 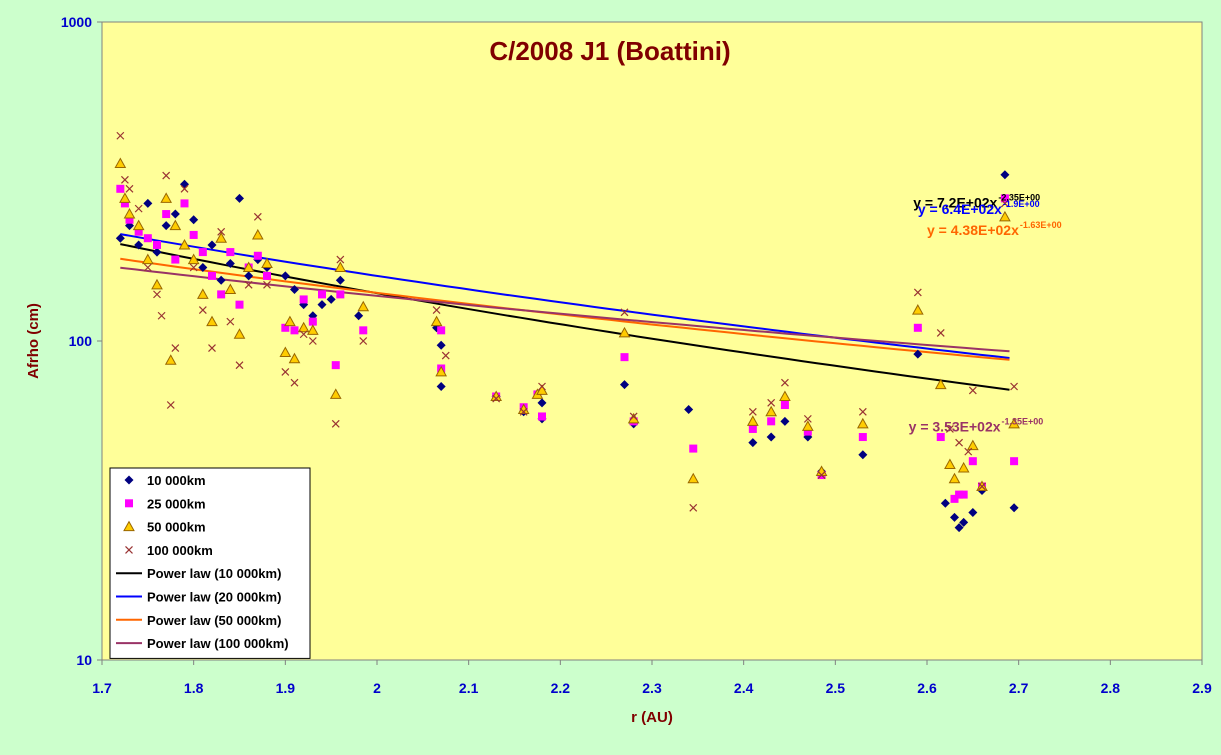 What do you see at coordinates (180, 550) in the screenshot?
I see `legend-label: 100 000km` at bounding box center [180, 550].